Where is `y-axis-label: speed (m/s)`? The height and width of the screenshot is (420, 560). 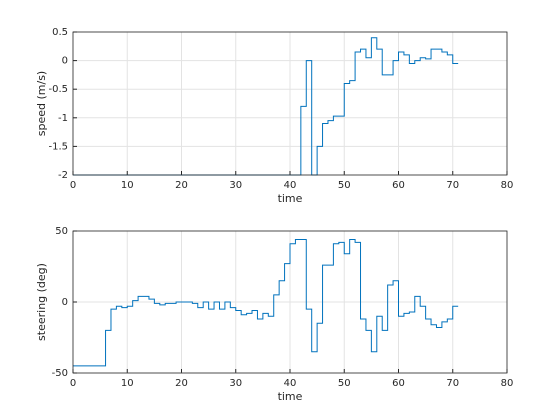 y-axis-label: speed (m/s) is located at coordinates (41, 103).